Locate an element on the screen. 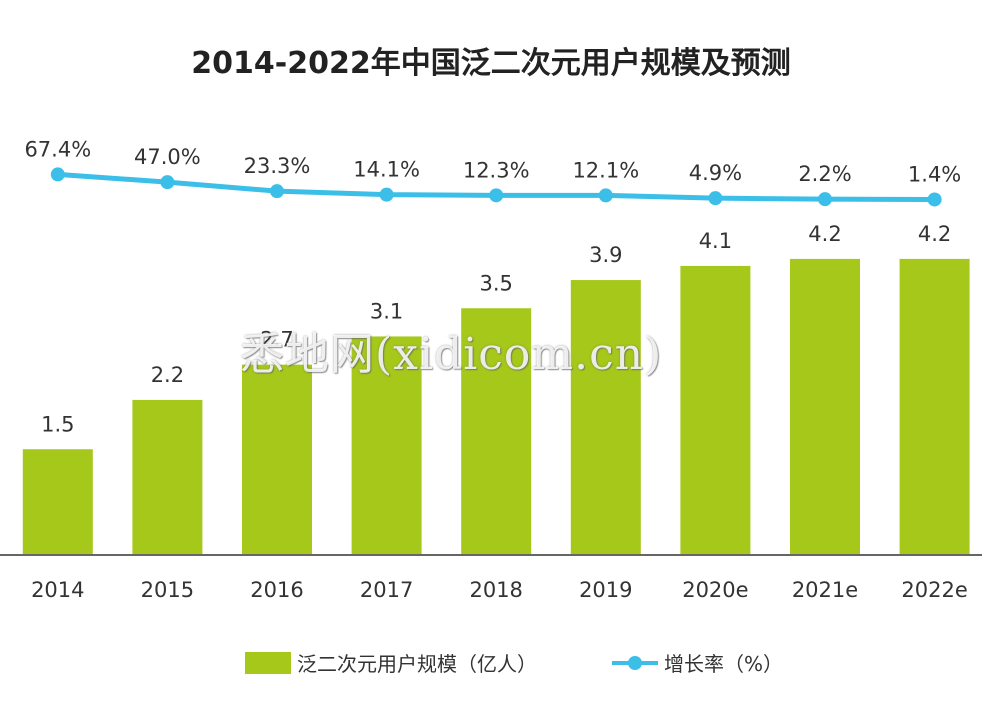 The height and width of the screenshot is (707, 982). x-tick-2016: 2016 is located at coordinates (276, 590).